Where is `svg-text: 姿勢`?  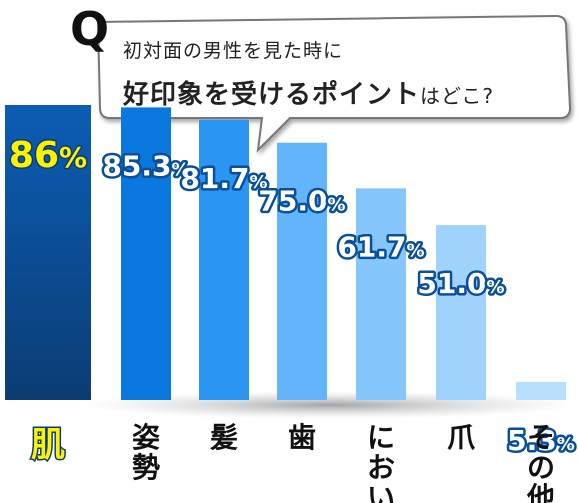 svg-text: 姿勢 is located at coordinates (146, 452).